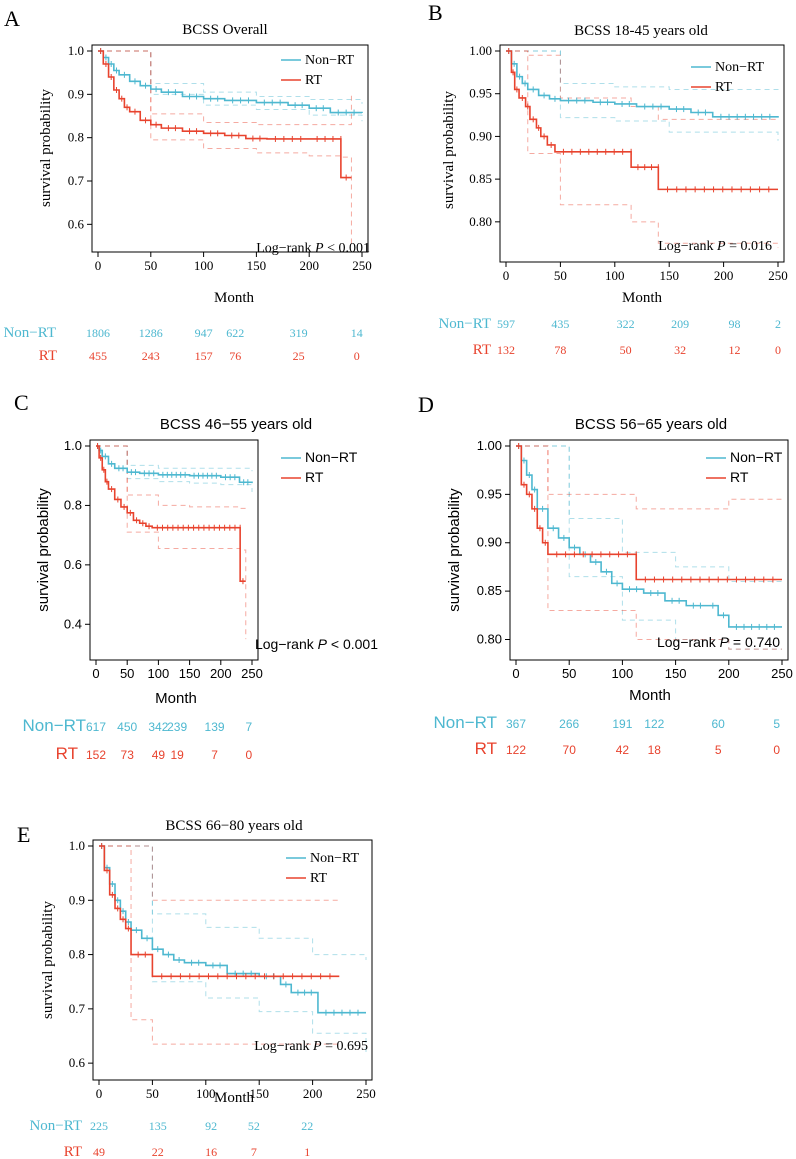 This screenshot has height=1159, width=796. Describe the element at coordinates (734, 324) in the screenshot. I see `risk-count-non-rt: 98` at that location.